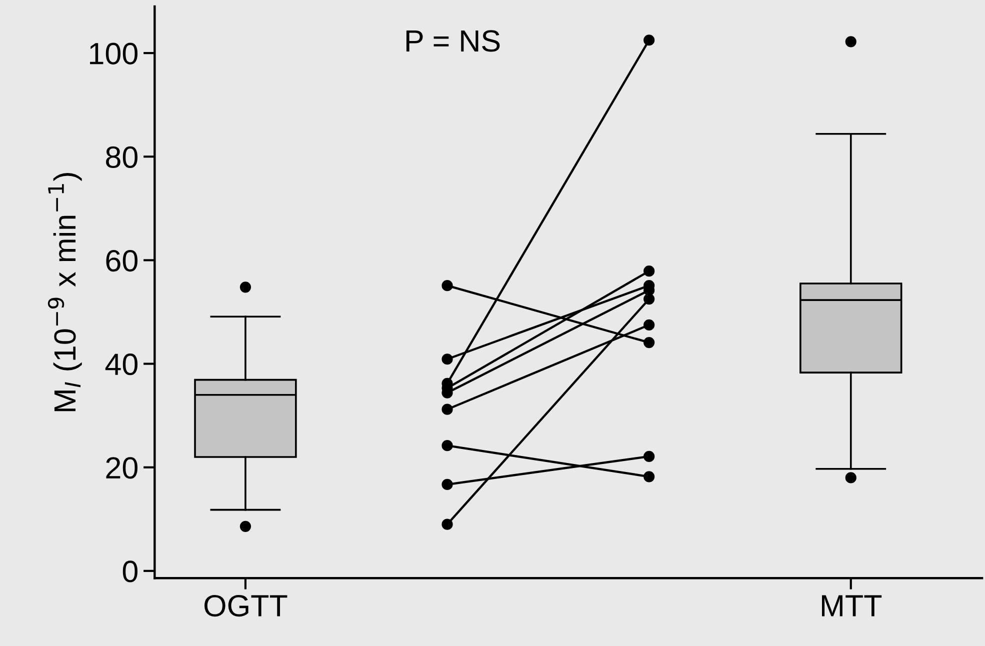  Describe the element at coordinates (453, 41) in the screenshot. I see `annotation: P = NS` at that location.